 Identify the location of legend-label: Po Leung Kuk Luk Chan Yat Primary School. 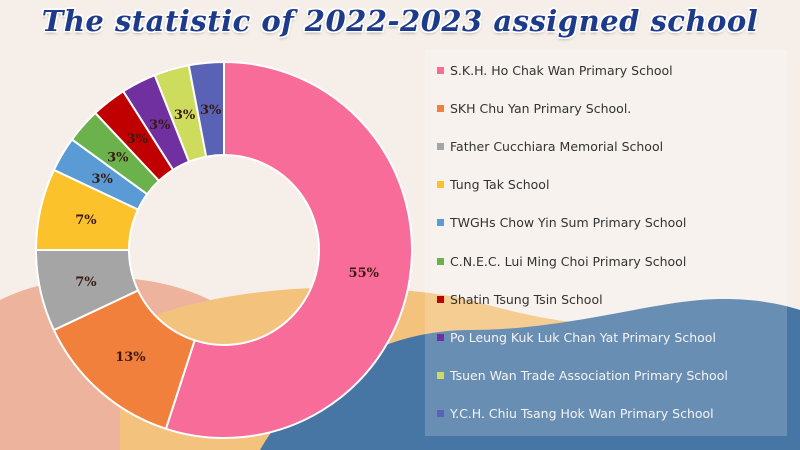
(583, 337).